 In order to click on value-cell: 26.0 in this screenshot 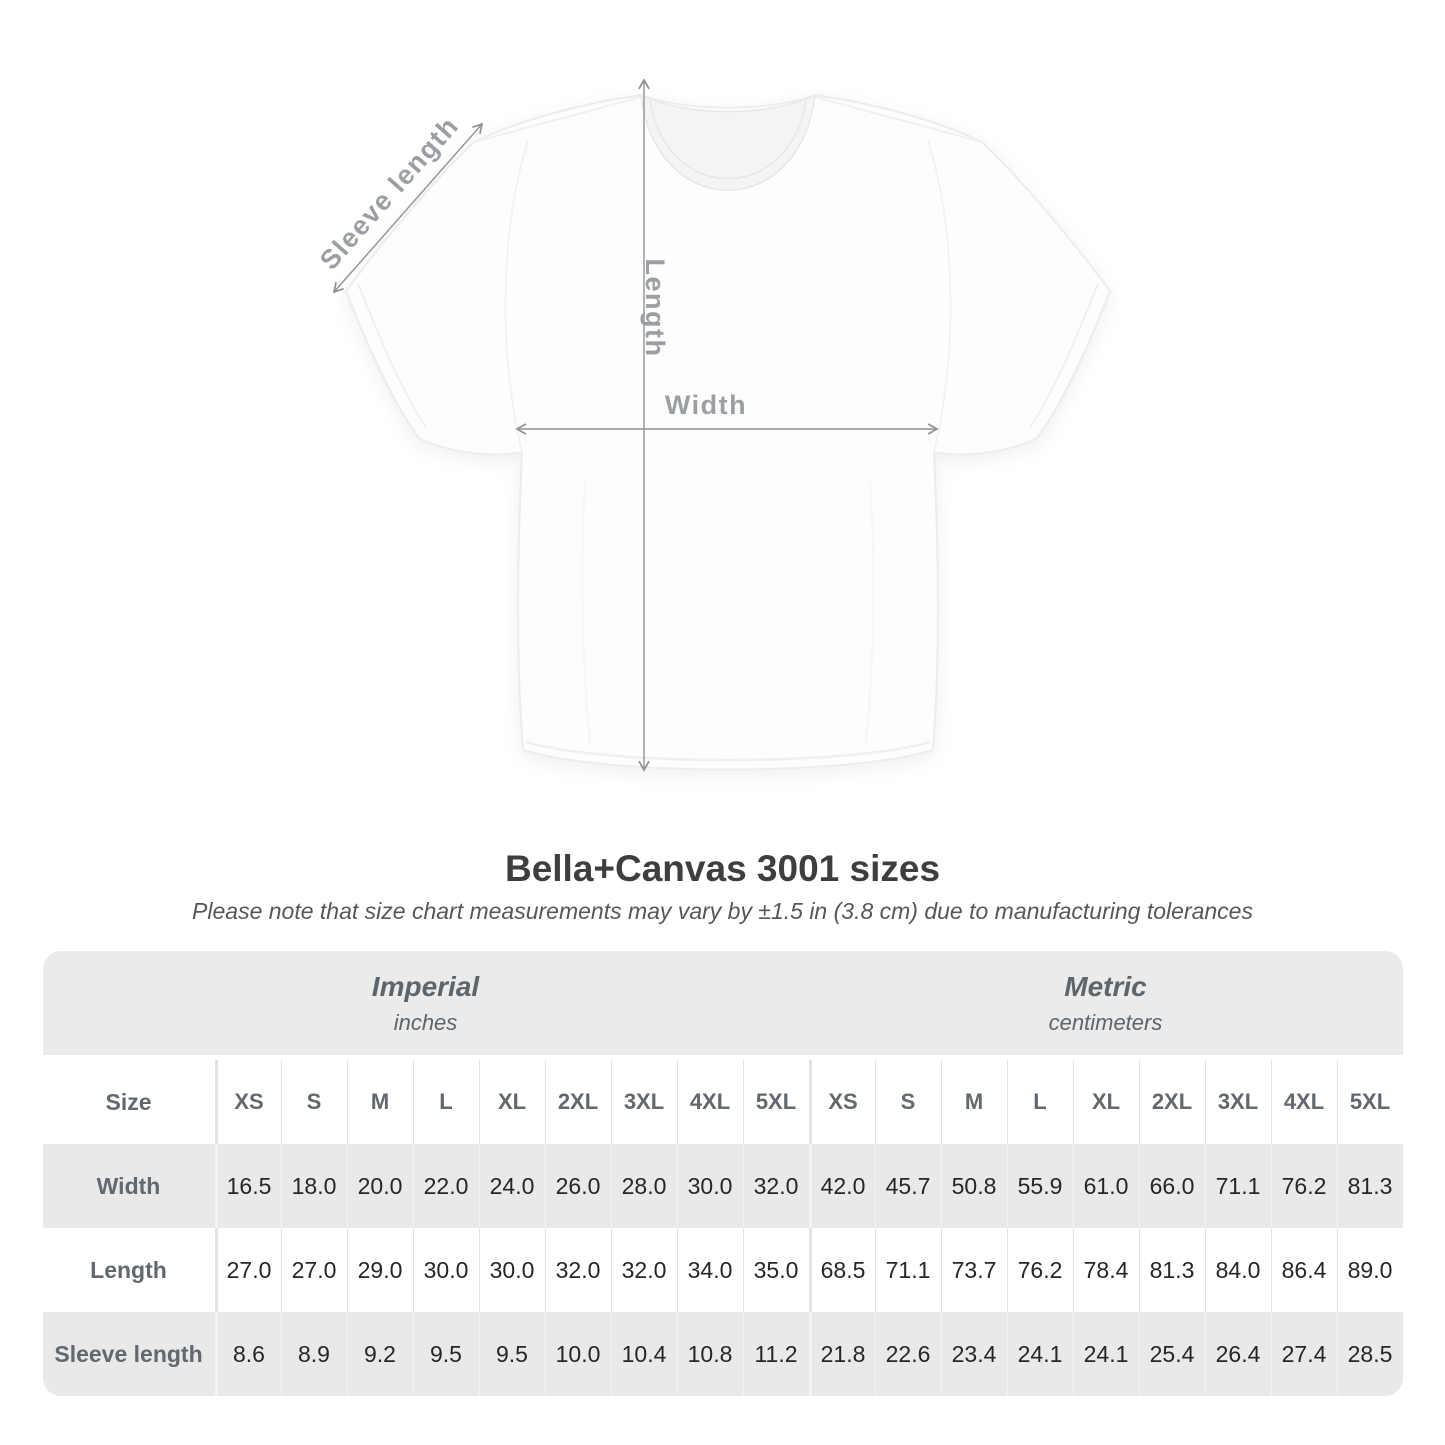, I will do `click(577, 1186)`.